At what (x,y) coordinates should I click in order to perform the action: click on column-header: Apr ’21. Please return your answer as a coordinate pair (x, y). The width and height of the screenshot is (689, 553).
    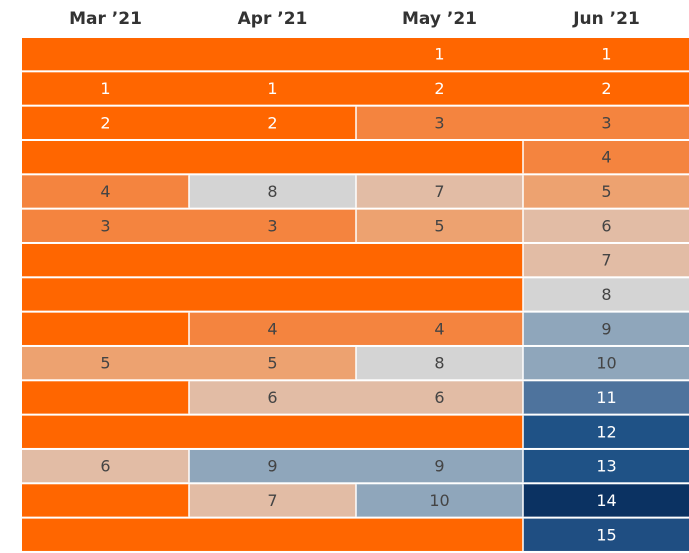
    Looking at the image, I should click on (273, 19).